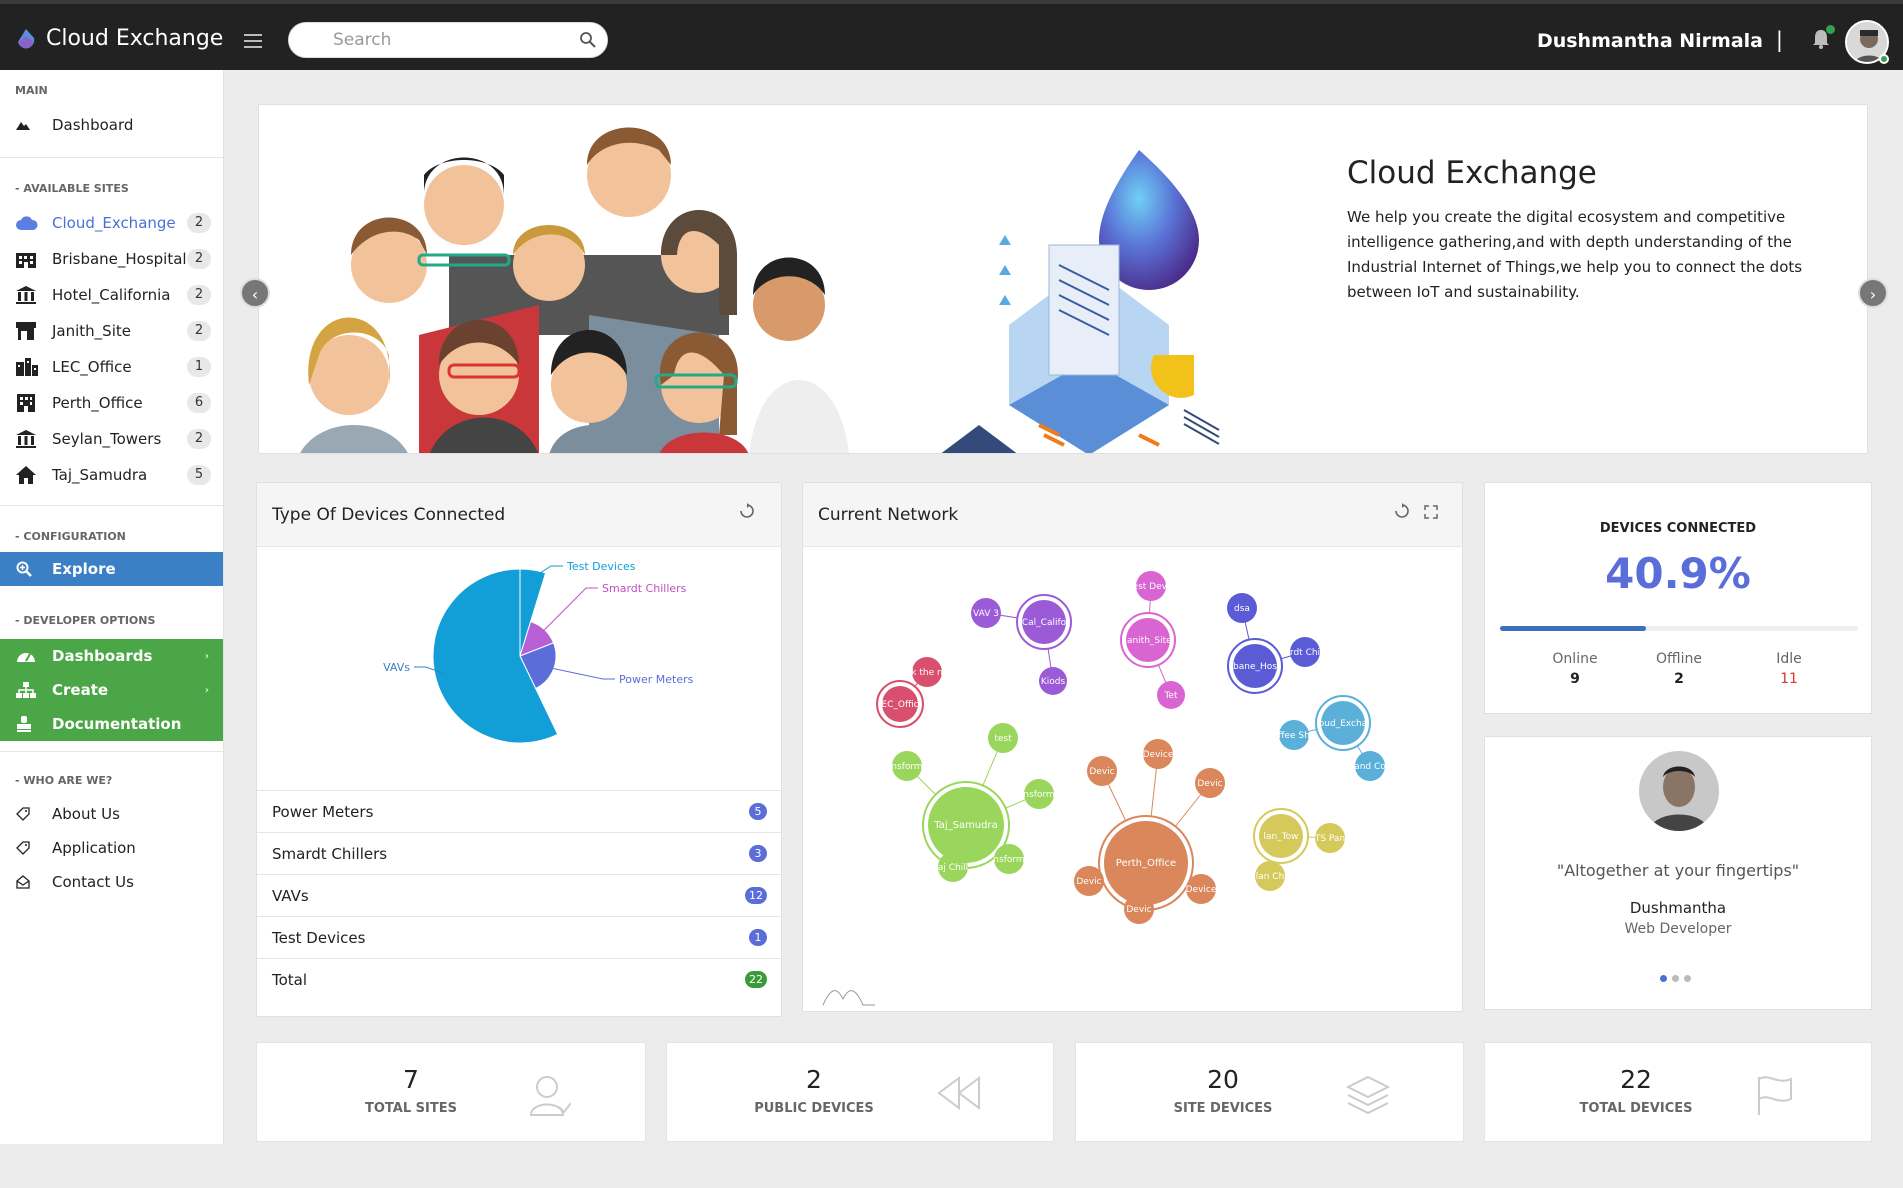 This screenshot has width=1903, height=1188. Describe the element at coordinates (1649, 41) in the screenshot. I see `user-name: Dushmantha Nirmala` at that location.